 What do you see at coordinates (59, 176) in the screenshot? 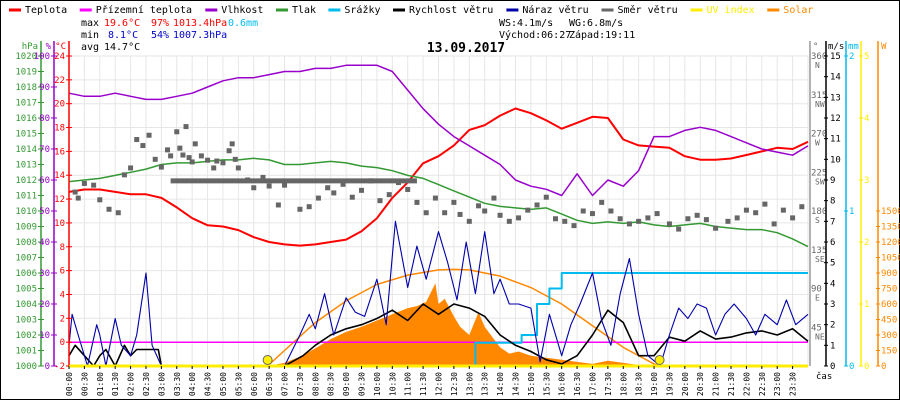
I see `temperature-tick-label: 14` at bounding box center [59, 176].